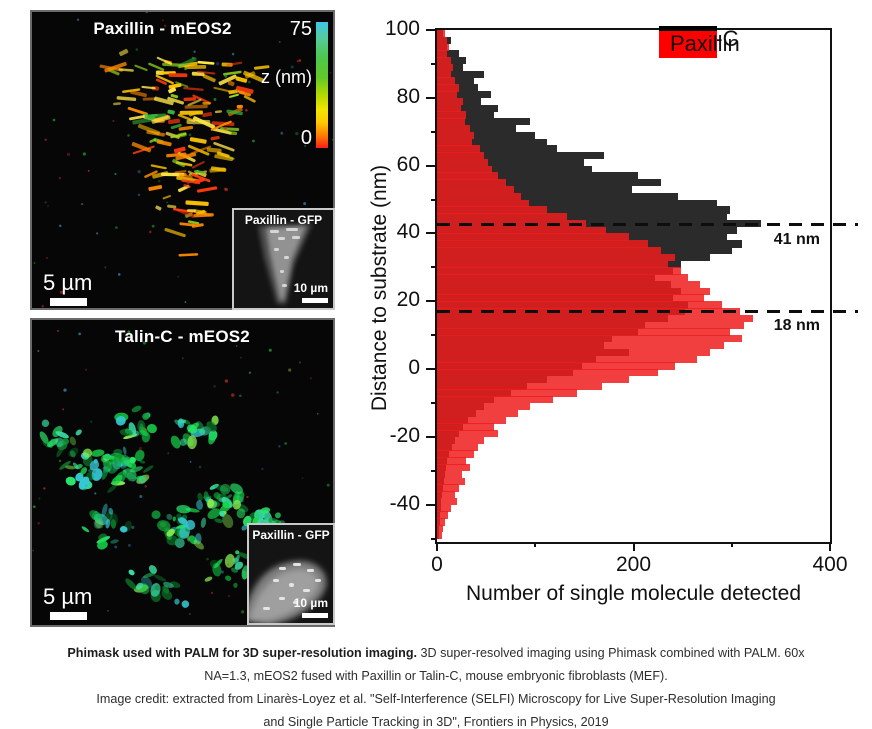 This screenshot has height=729, width=872. I want to click on colorbar-min-label: 0, so click(306, 138).